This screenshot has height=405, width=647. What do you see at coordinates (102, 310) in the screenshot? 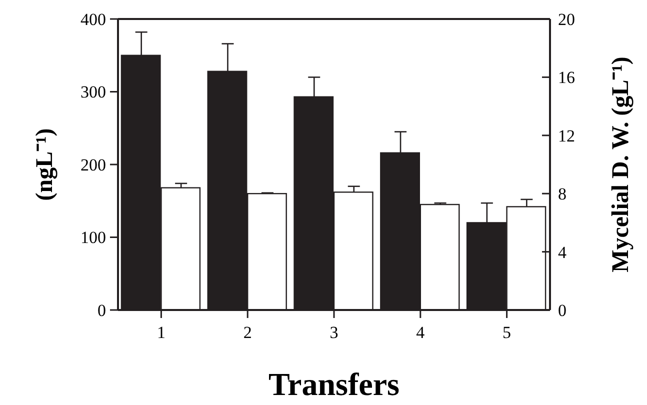
I see `y-tick-label: 0` at bounding box center [102, 310].